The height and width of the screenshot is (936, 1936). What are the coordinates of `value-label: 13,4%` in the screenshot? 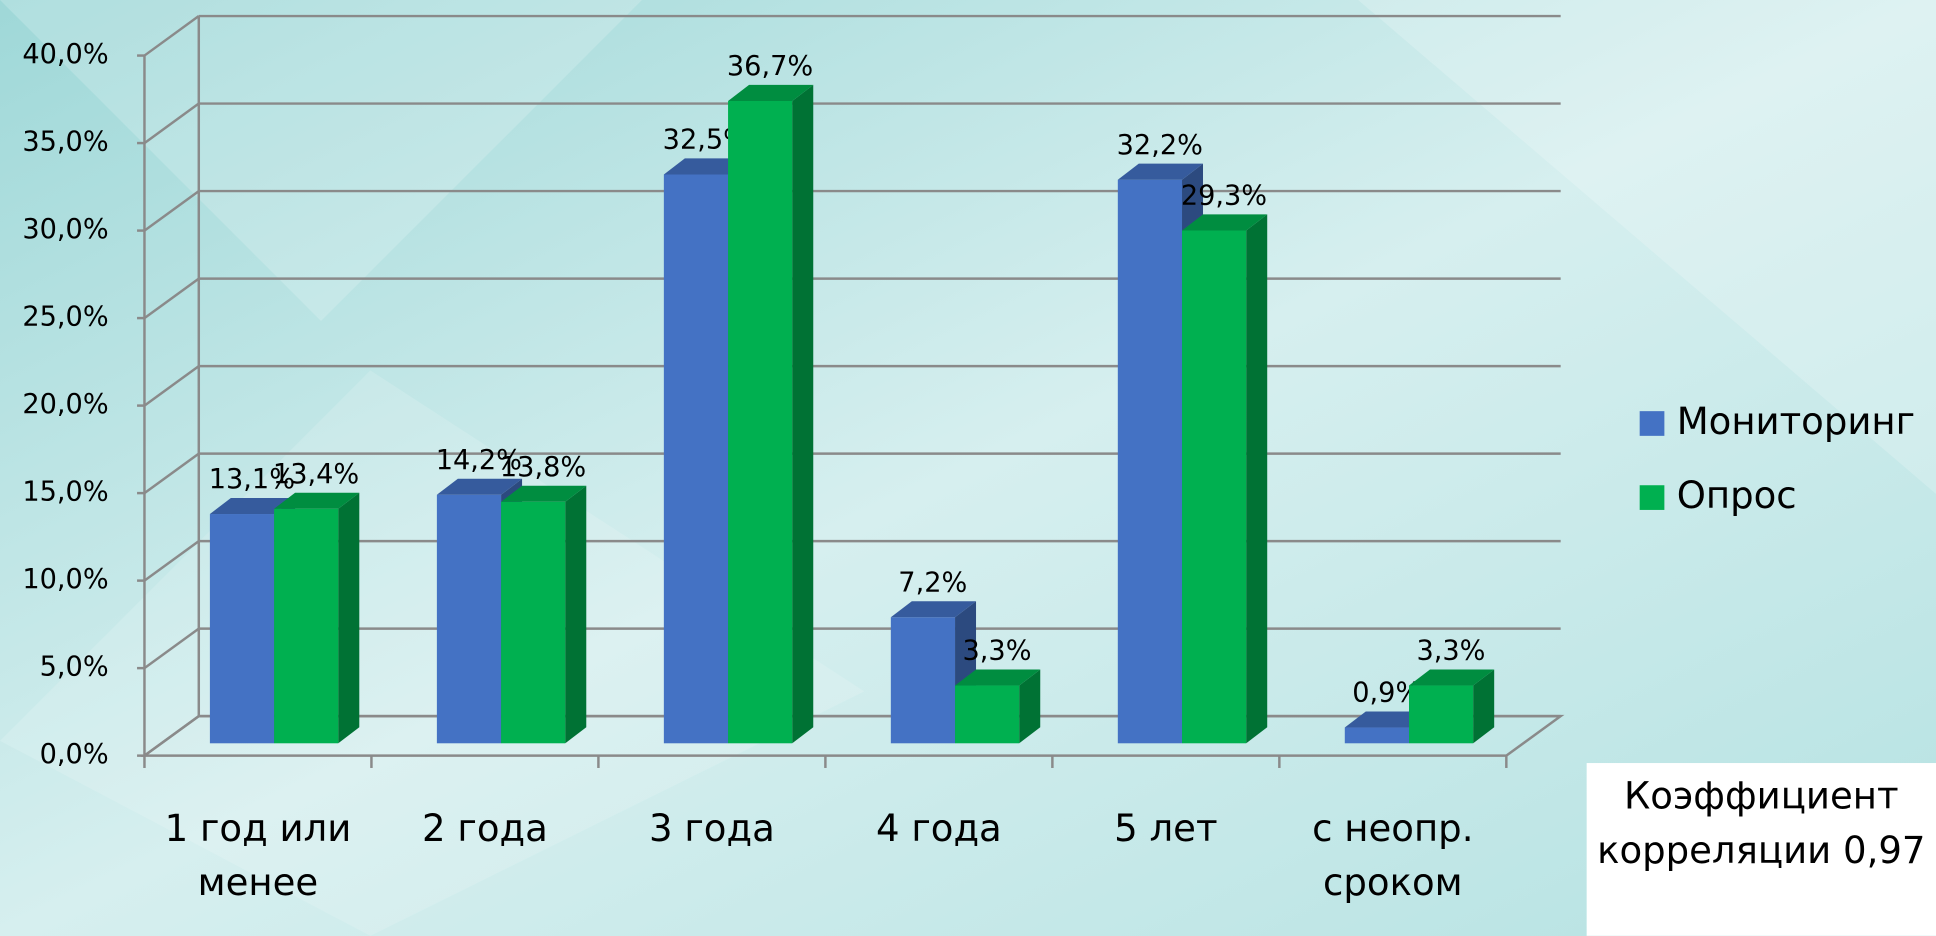 It's located at (316, 474).